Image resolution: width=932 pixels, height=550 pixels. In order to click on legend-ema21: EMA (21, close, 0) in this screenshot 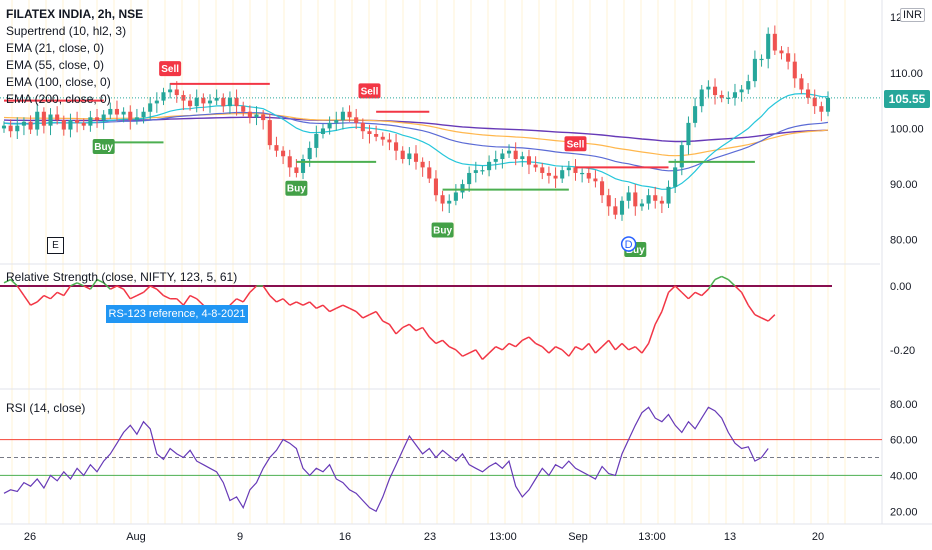, I will do `click(55, 48)`.